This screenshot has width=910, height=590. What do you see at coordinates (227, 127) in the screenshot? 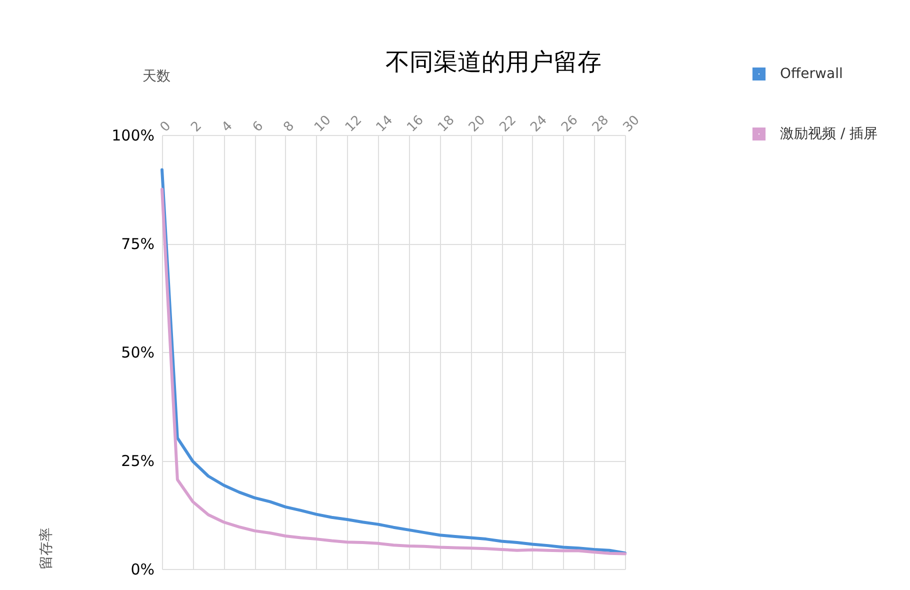
I see `x-tick-label: 4` at bounding box center [227, 127].